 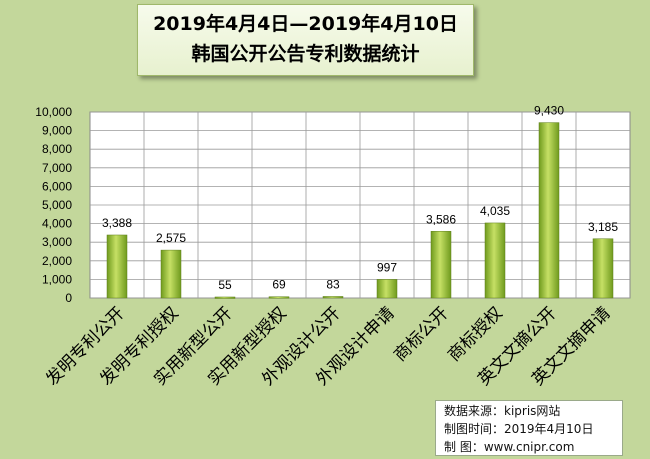 I want to click on data-label: 83, so click(x=333, y=284).